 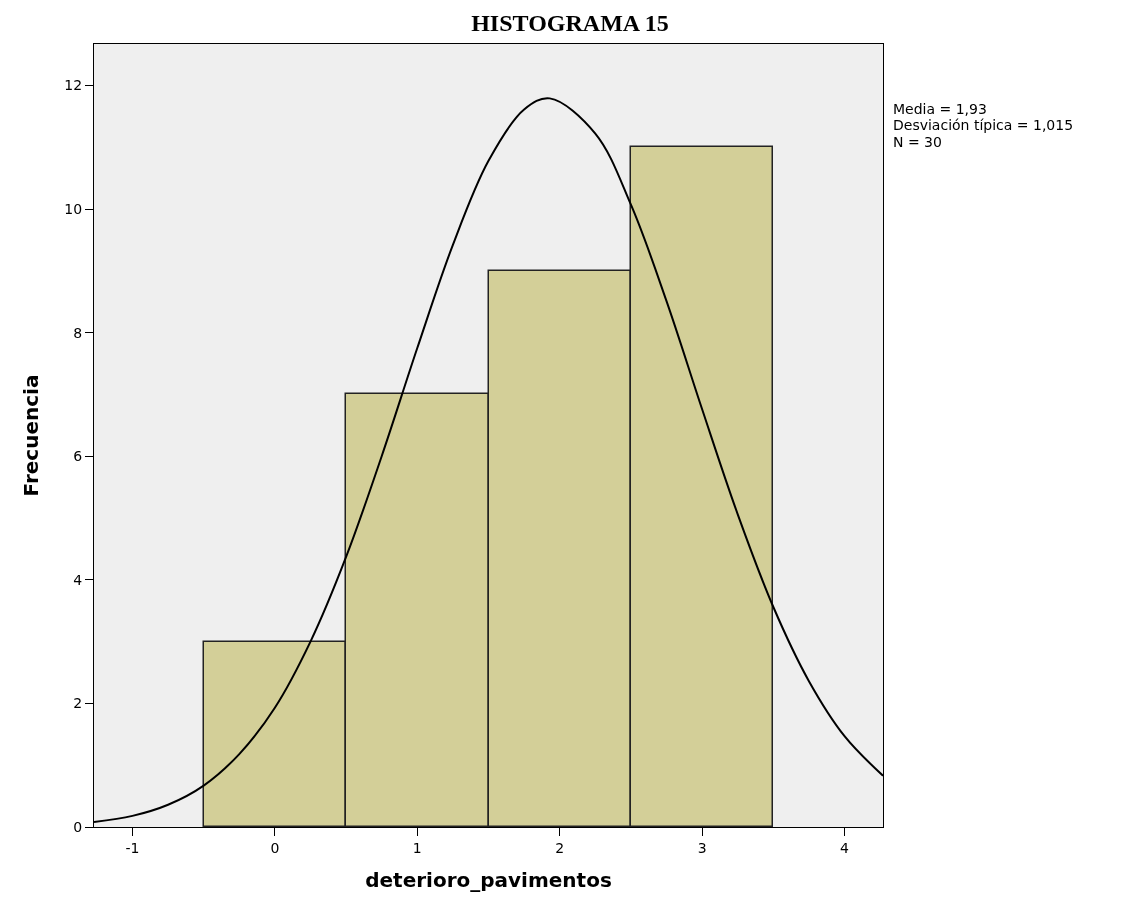 I want to click on chart-title: HISTOGRAMA 15, so click(x=570, y=22).